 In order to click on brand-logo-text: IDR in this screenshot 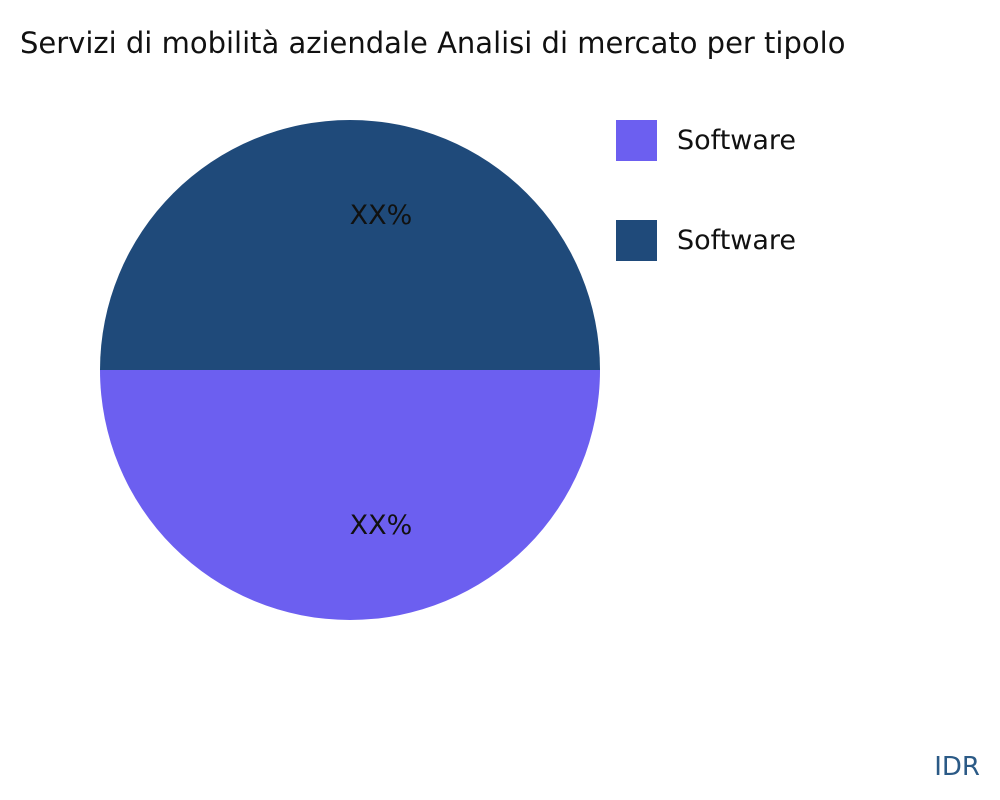, I will do `click(957, 767)`.